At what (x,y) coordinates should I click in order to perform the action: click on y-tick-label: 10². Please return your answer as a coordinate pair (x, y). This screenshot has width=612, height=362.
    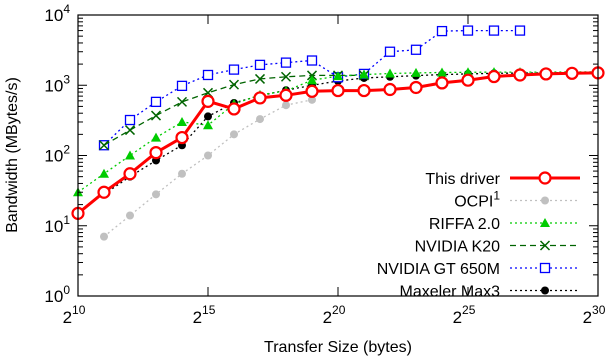
    Looking at the image, I should click on (57, 154).